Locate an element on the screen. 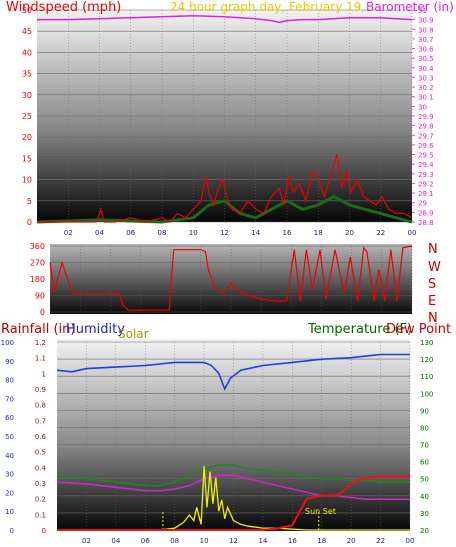 This screenshot has width=456, height=547. rainfall-tick-label: 0.2 is located at coordinates (40, 500).